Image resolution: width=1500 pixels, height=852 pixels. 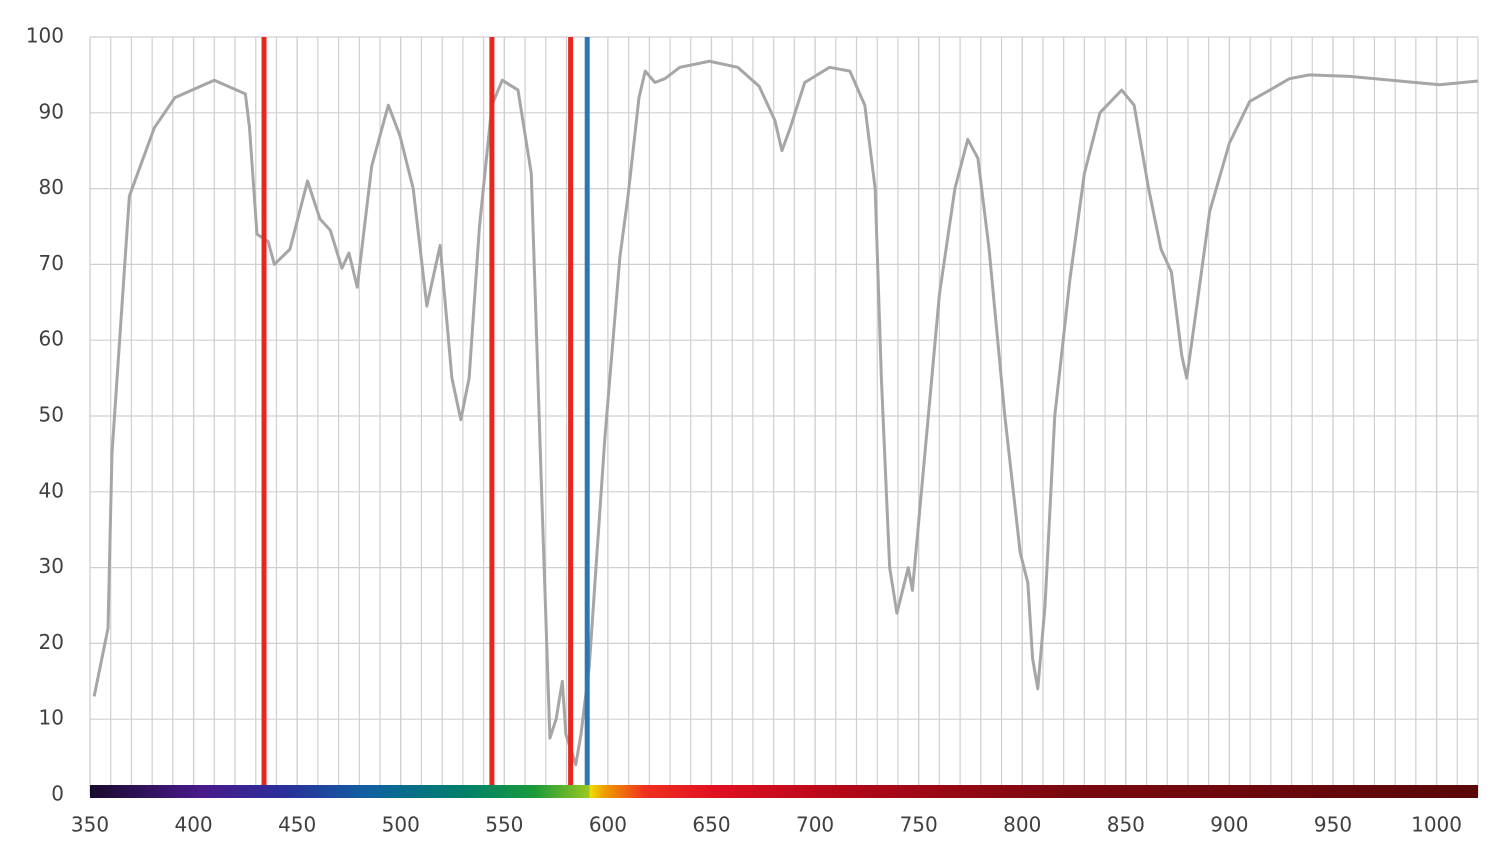 What do you see at coordinates (193, 825) in the screenshot?
I see `x-tick-label: 400` at bounding box center [193, 825].